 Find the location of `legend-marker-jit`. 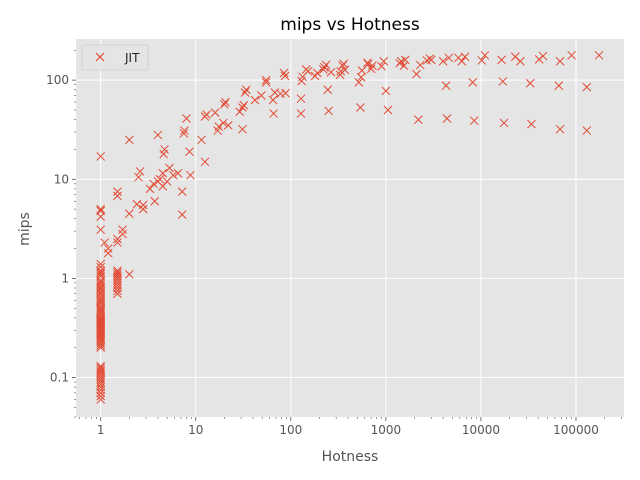

legend-marker-jit is located at coordinates (100, 57).